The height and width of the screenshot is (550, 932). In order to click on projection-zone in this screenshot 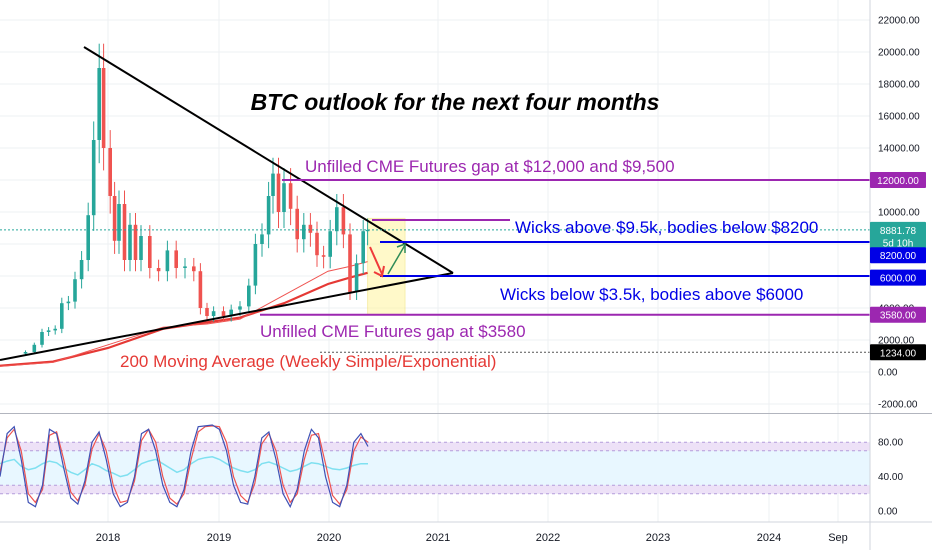, I will do `click(386, 266)`.